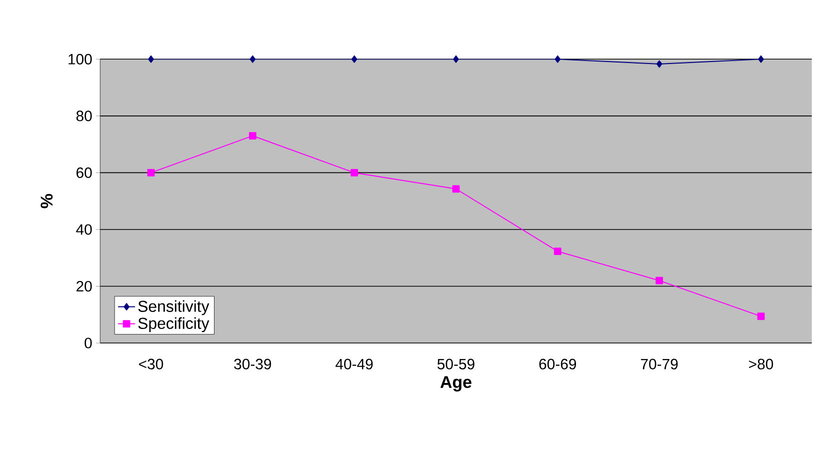 The image size is (819, 455). I want to click on x-axis-title: Age, so click(456, 384).